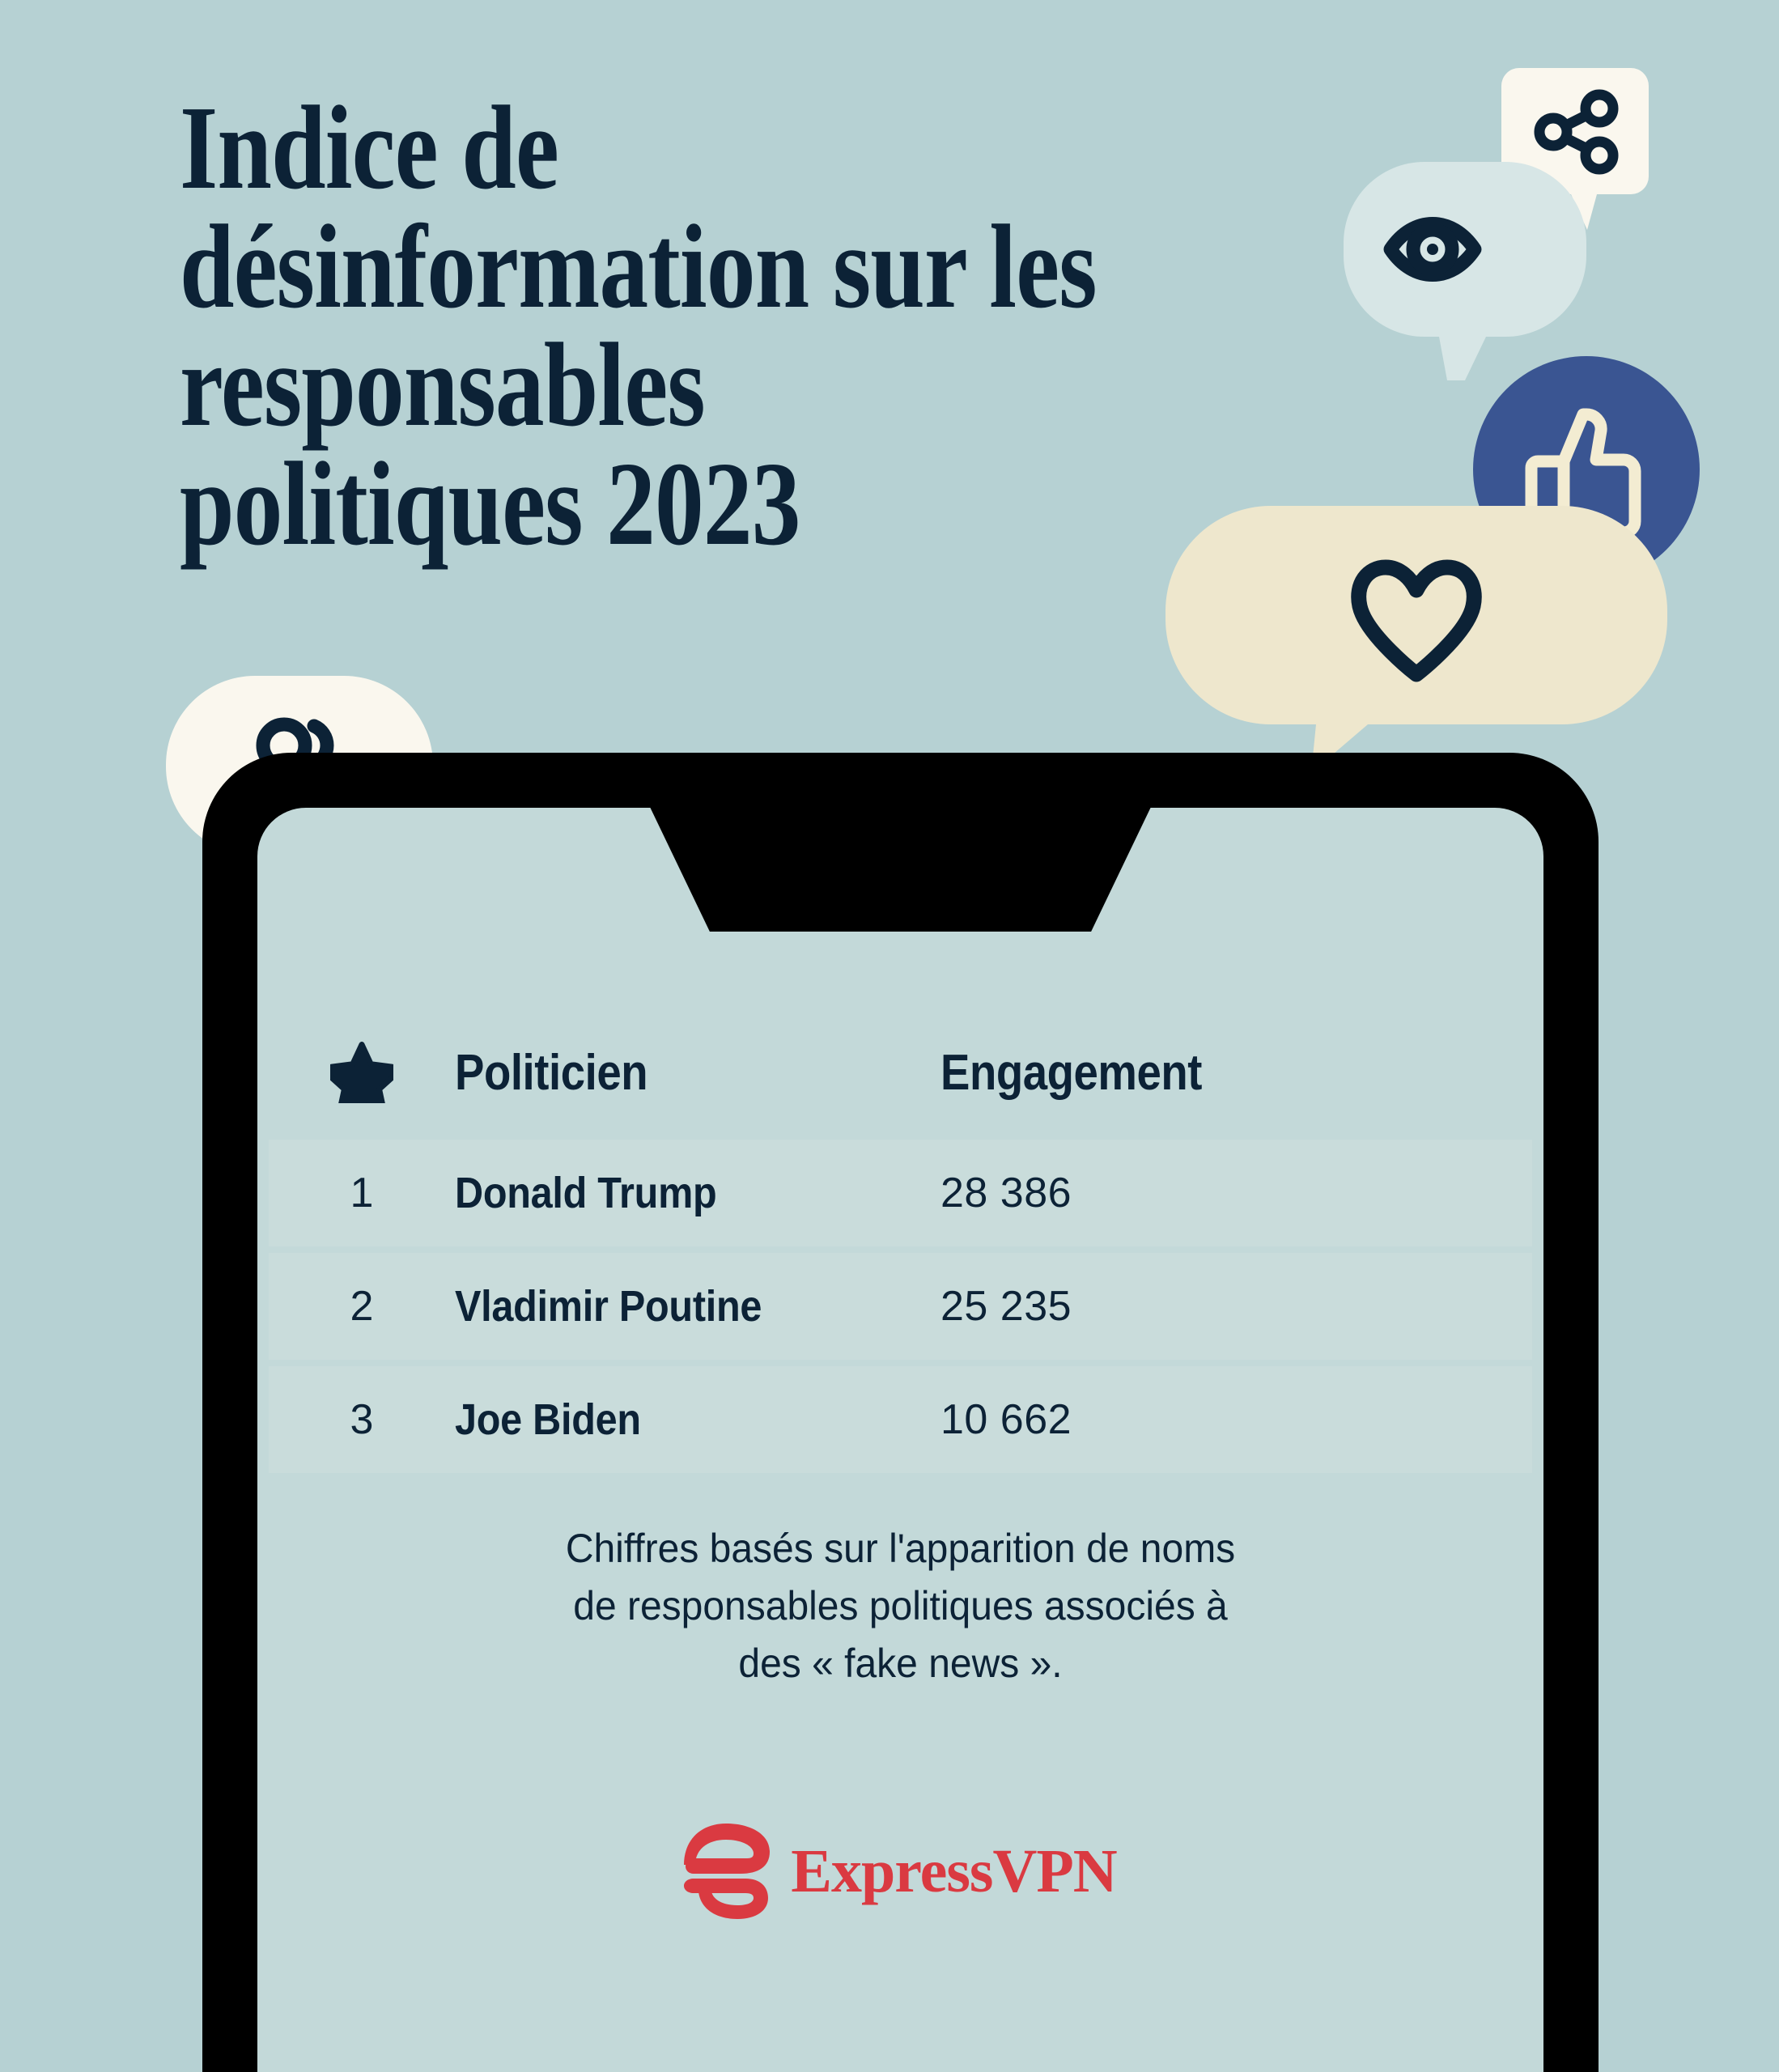 The height and width of the screenshot is (2072, 1779). What do you see at coordinates (362, 1193) in the screenshot?
I see `row-rank: 1` at bounding box center [362, 1193].